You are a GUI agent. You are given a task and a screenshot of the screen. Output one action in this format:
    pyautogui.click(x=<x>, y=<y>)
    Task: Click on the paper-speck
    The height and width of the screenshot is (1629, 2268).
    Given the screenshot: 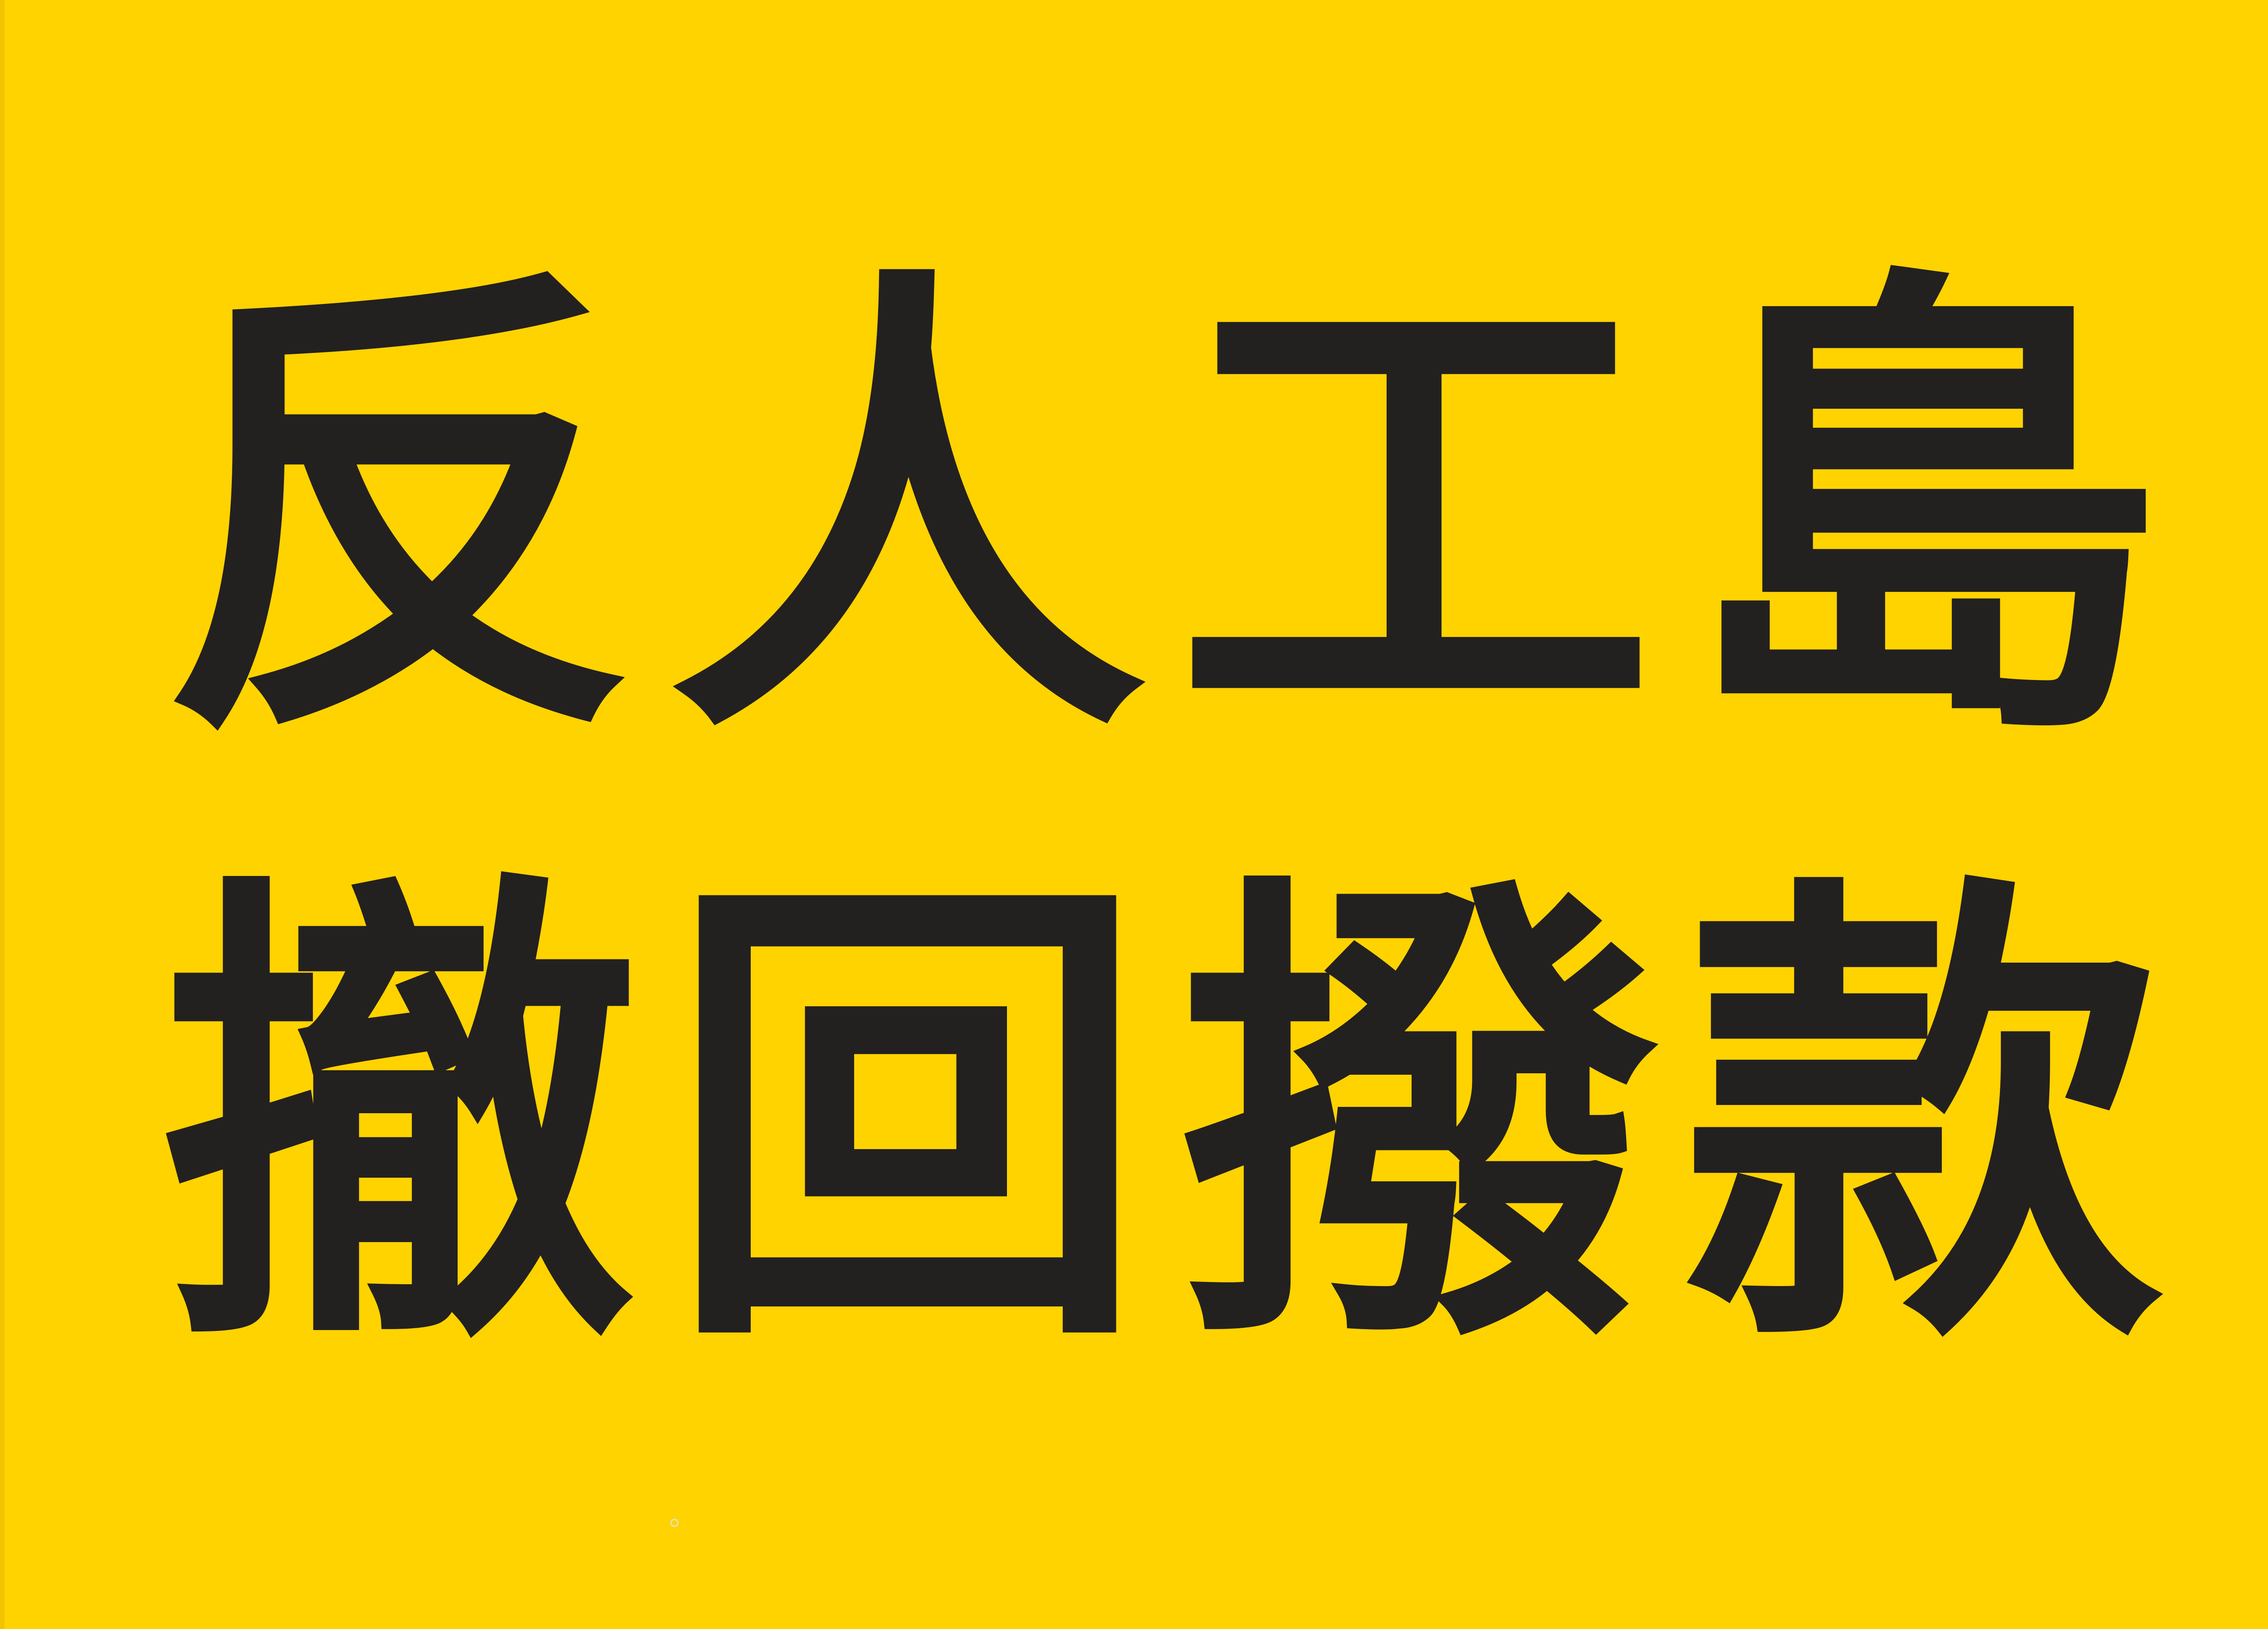 What is the action you would take?
    pyautogui.click(x=675, y=1523)
    